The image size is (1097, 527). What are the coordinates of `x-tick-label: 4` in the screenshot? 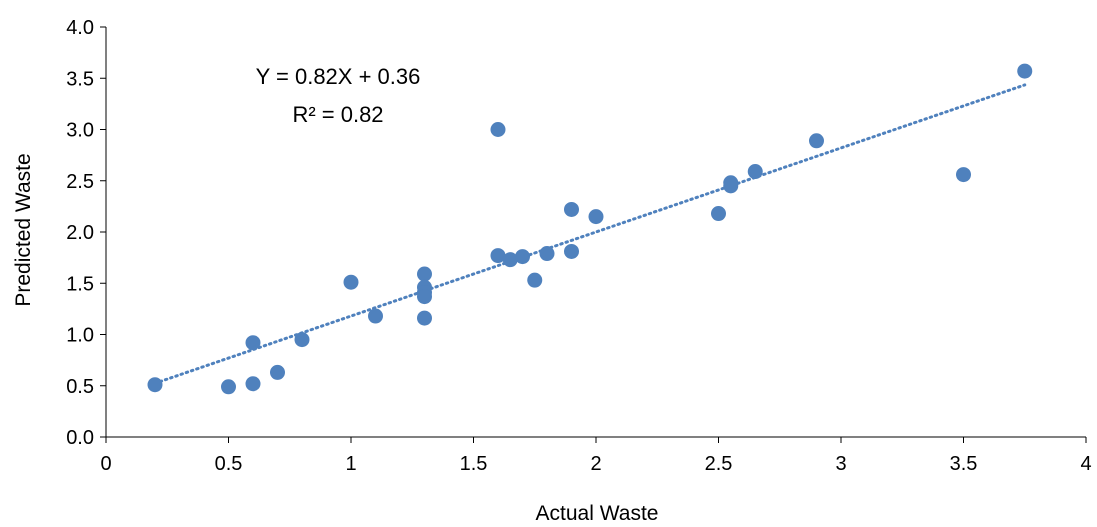 It's located at (1085, 464).